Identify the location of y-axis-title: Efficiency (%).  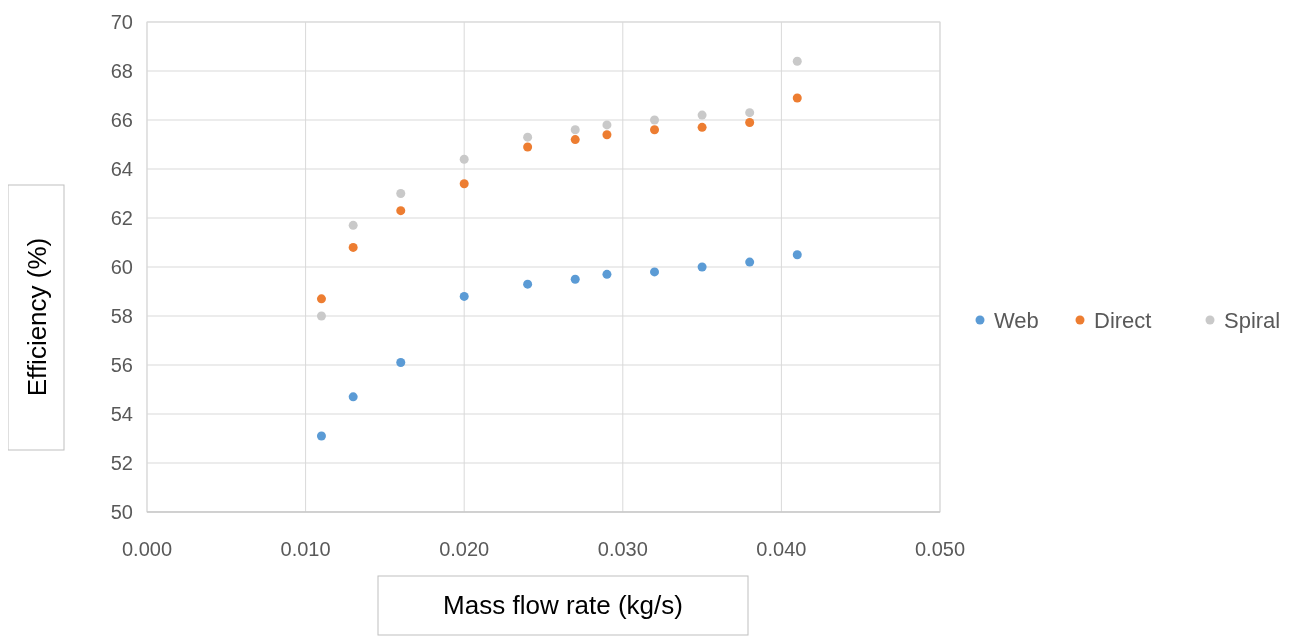
(37, 317).